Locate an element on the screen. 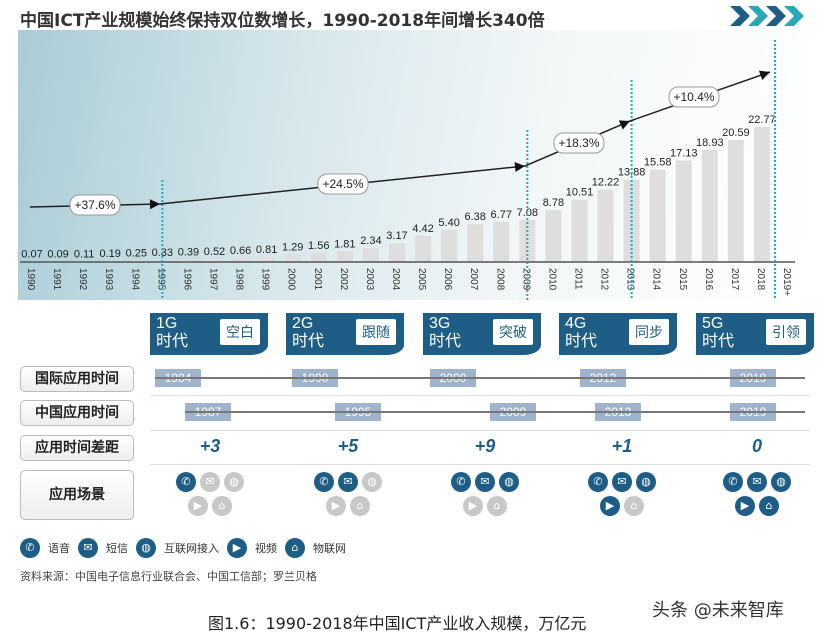 The height and width of the screenshot is (636, 827). home-iot-icon: ⌂ is located at coordinates (295, 548).